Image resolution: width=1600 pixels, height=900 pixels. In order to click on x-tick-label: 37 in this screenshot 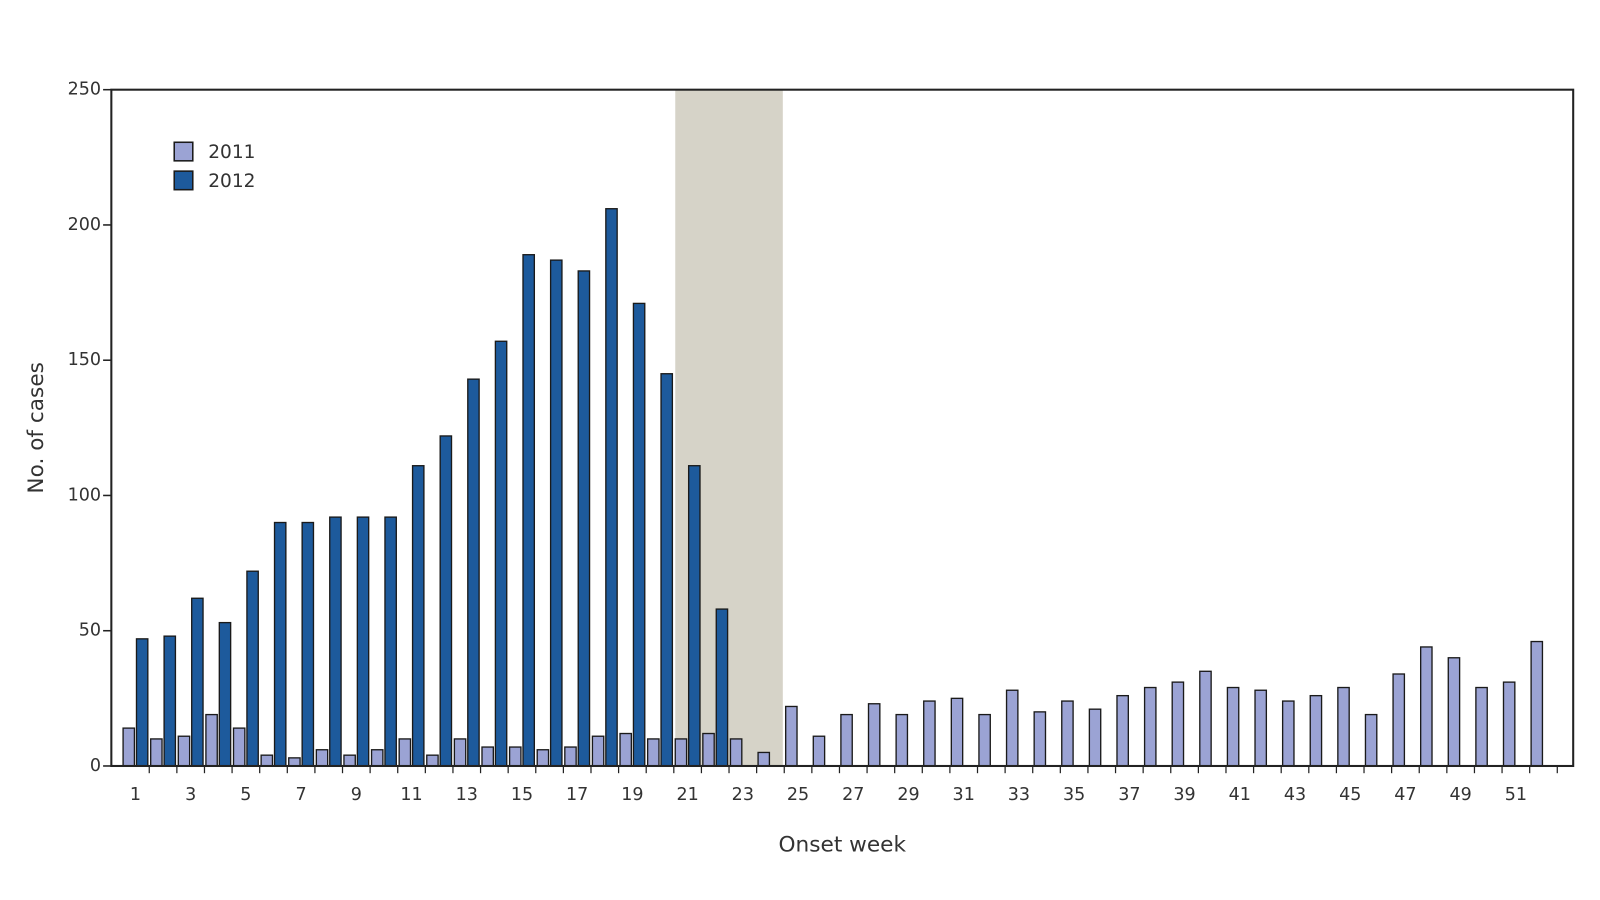, I will do `click(1129, 795)`.